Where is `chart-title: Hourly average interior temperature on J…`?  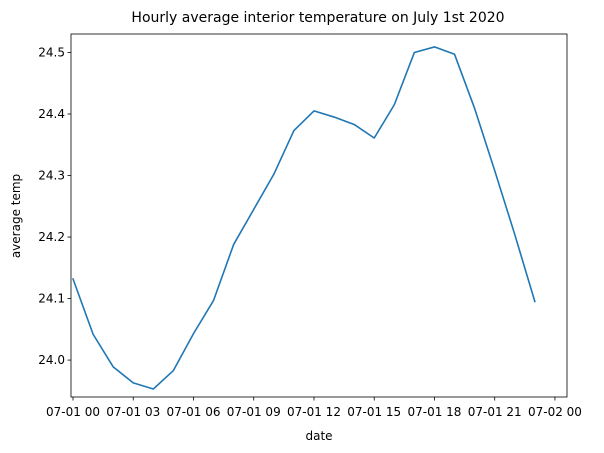 chart-title: Hourly average interior temperature on J… is located at coordinates (317, 18).